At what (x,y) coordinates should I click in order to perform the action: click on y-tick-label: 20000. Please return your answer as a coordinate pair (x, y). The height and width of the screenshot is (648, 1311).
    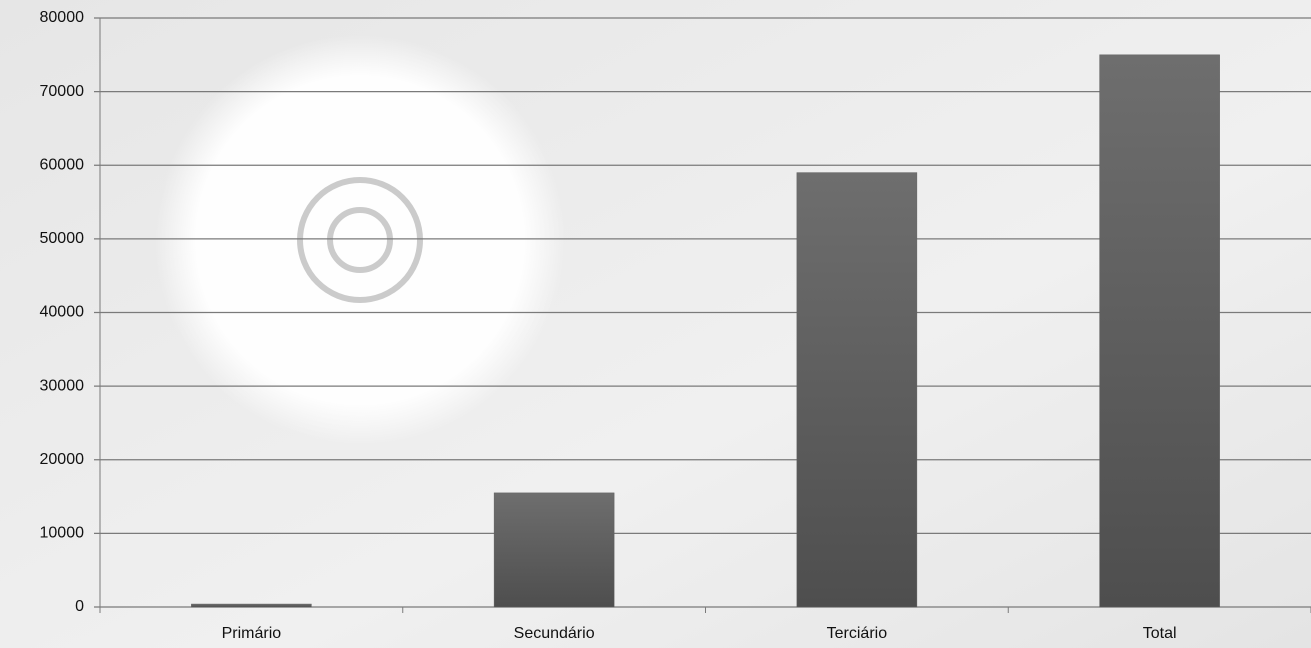
    Looking at the image, I should click on (62, 459).